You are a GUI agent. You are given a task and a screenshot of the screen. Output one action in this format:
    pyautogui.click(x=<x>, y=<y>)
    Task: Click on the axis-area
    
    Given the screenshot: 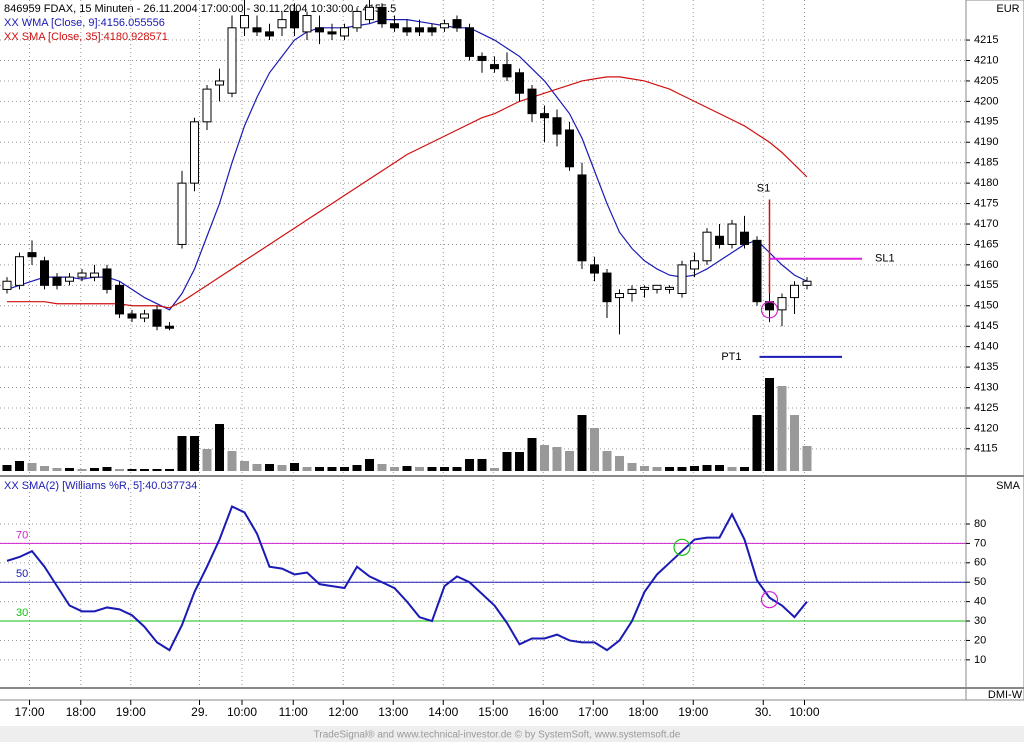 What is the action you would take?
    pyautogui.click(x=994, y=350)
    